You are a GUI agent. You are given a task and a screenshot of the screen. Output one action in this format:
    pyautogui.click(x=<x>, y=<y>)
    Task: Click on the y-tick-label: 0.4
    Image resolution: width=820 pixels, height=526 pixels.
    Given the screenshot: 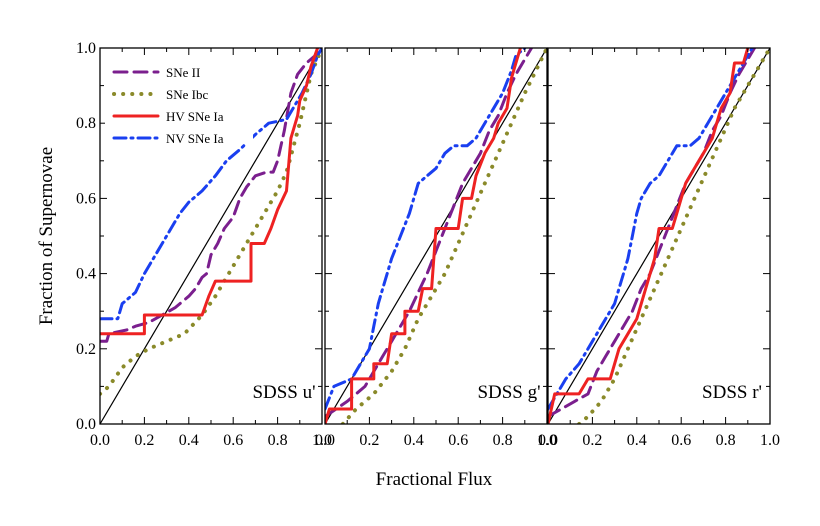 What is the action you would take?
    pyautogui.click(x=86, y=274)
    